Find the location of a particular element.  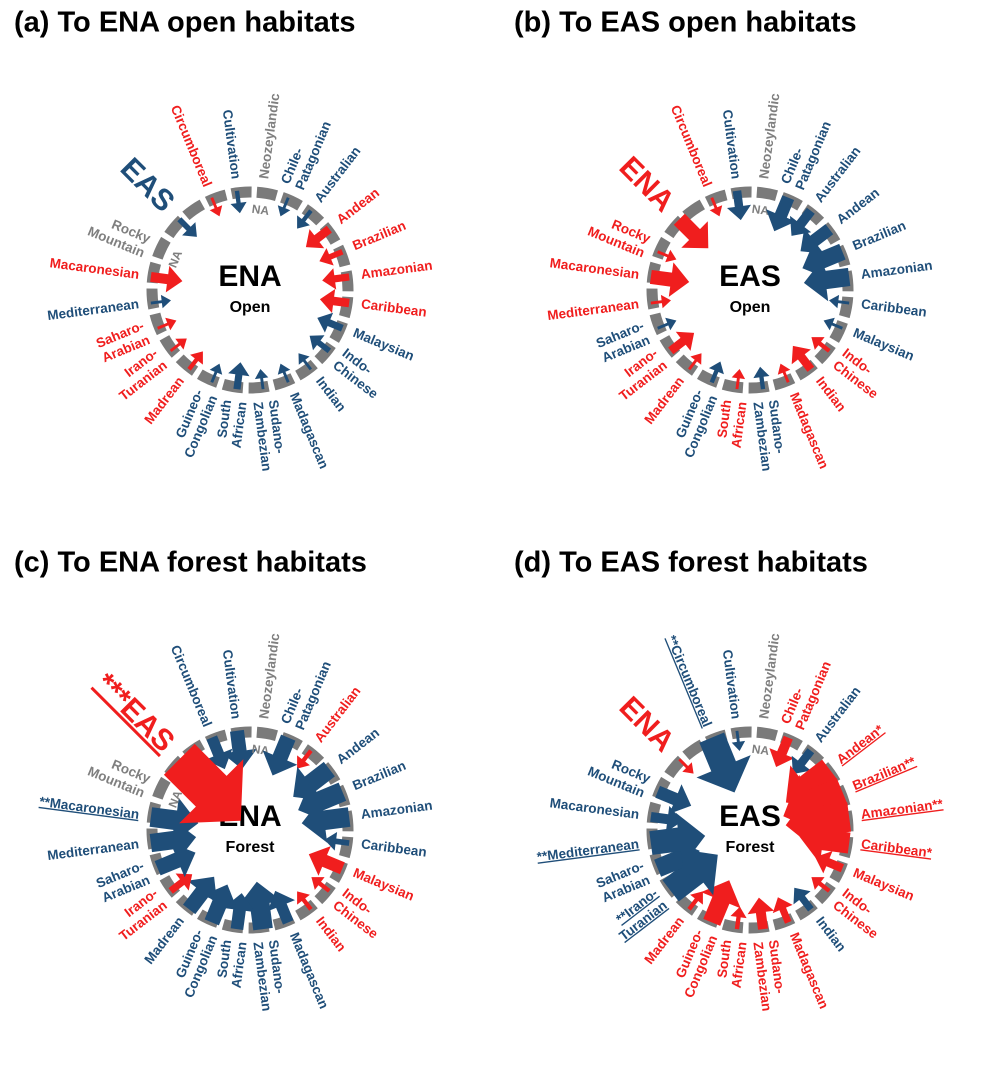

region-label: Mediterranean is located at coordinates (92, 849).